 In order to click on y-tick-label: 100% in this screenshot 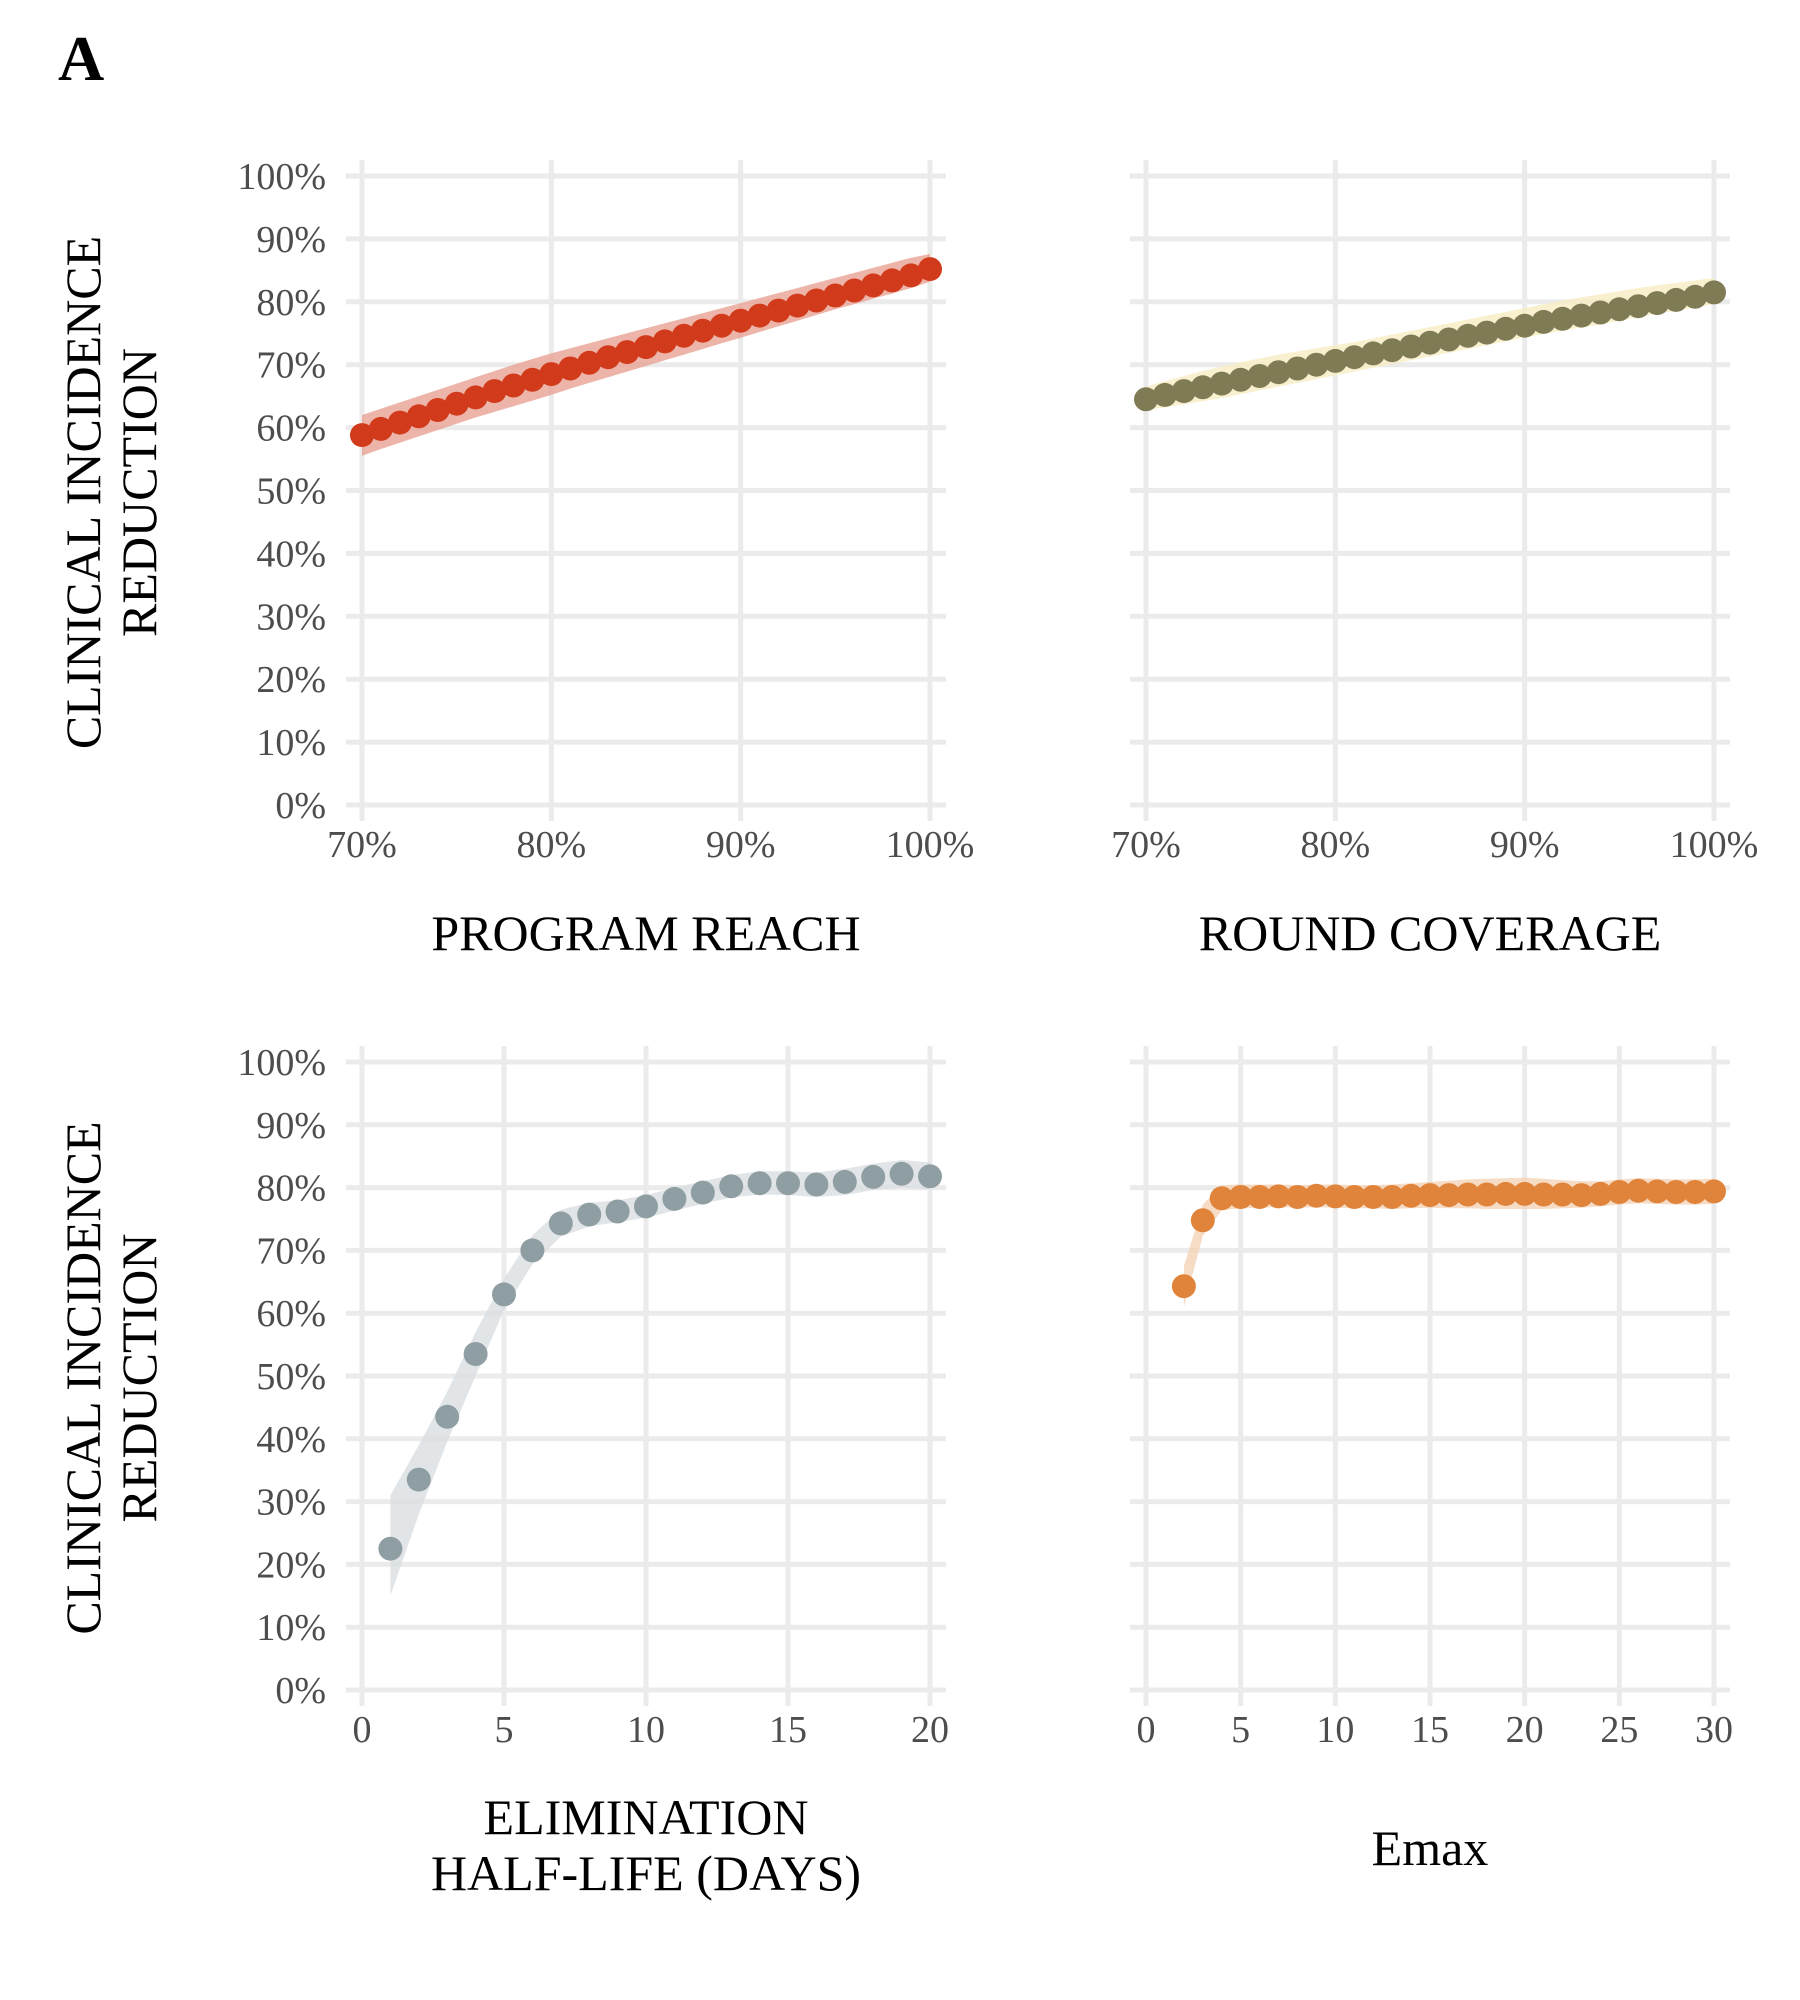, I will do `click(281, 1063)`.